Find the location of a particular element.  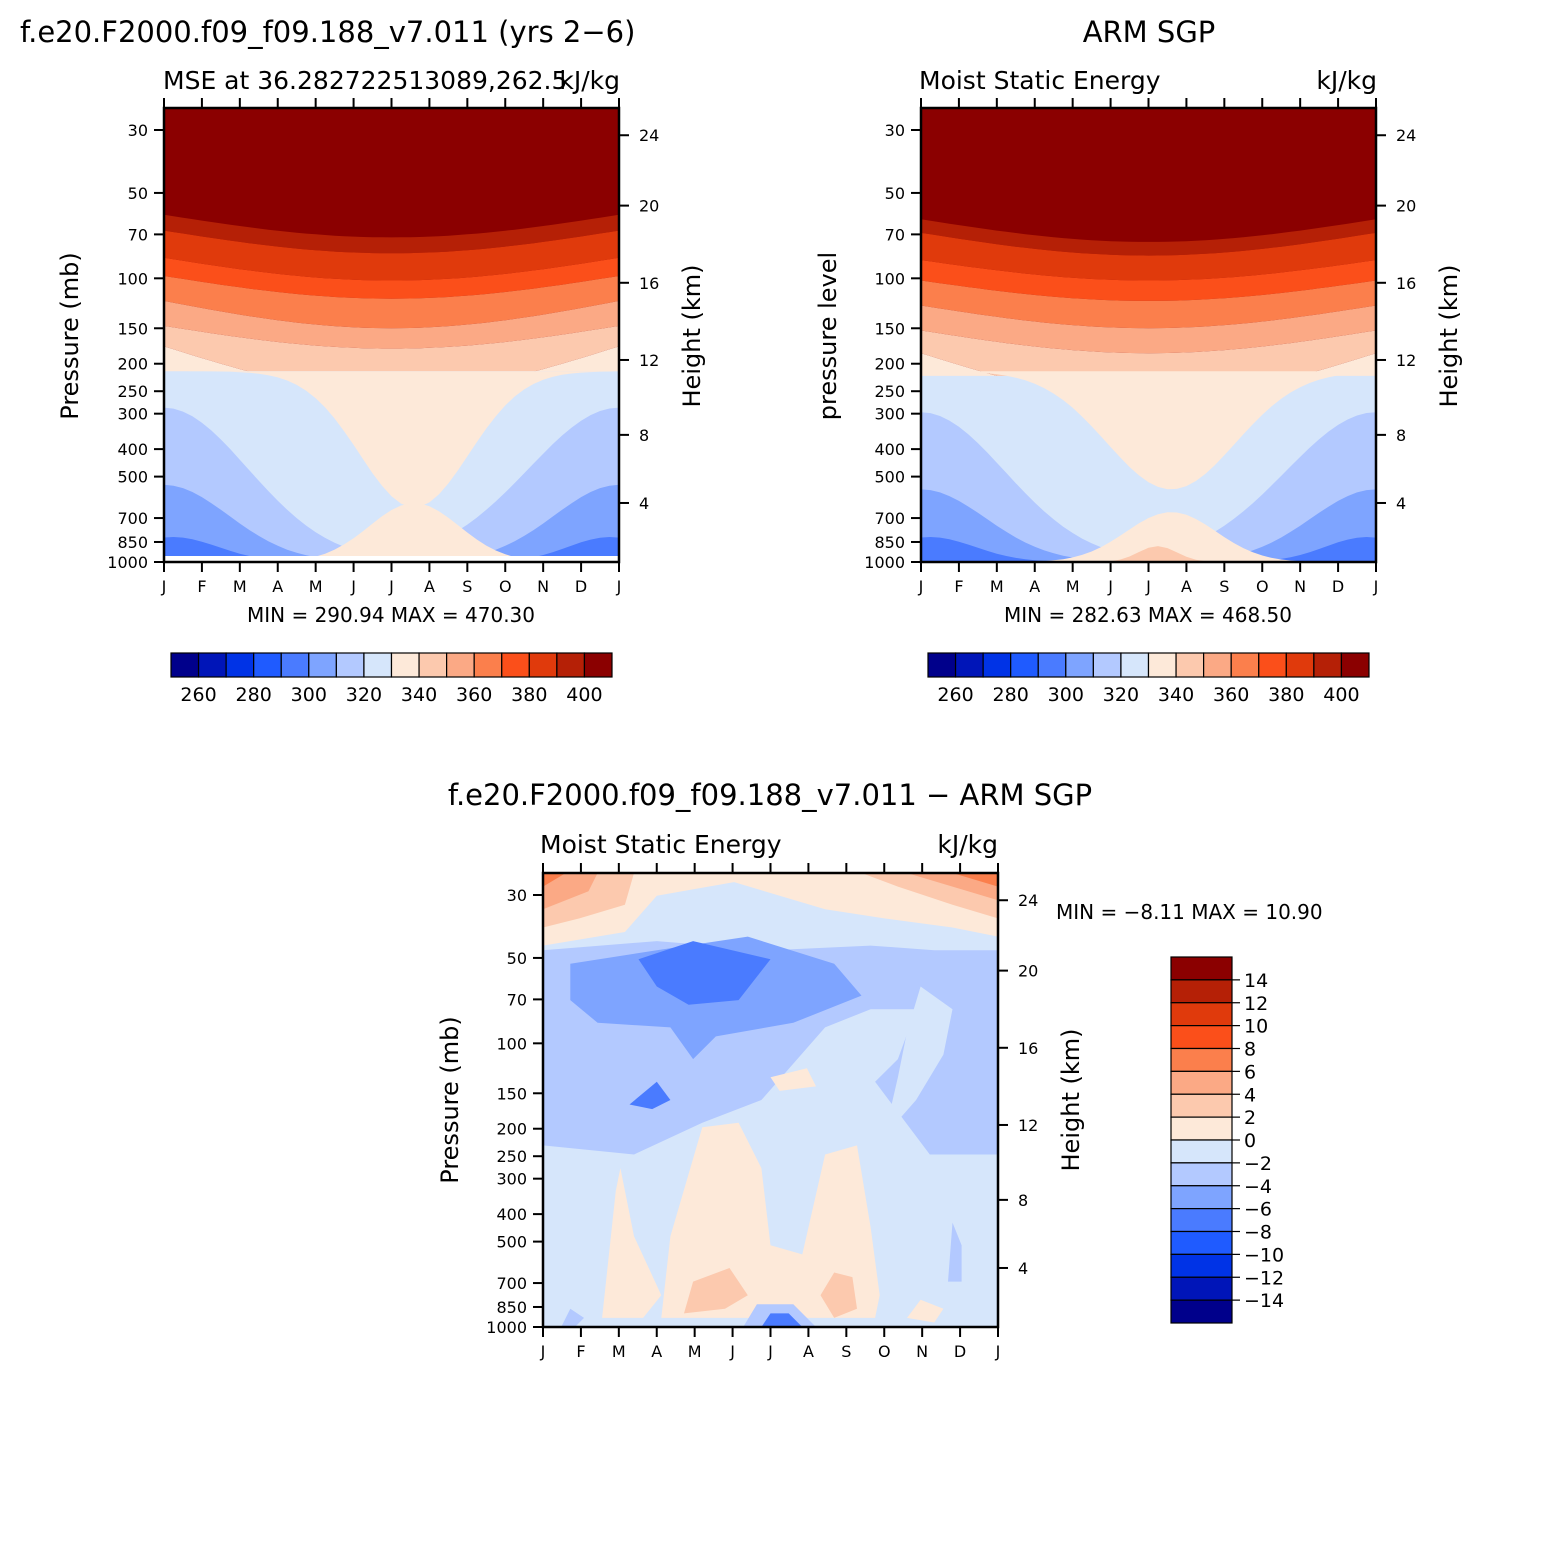

x-tick-label: O is located at coordinates (505, 586).